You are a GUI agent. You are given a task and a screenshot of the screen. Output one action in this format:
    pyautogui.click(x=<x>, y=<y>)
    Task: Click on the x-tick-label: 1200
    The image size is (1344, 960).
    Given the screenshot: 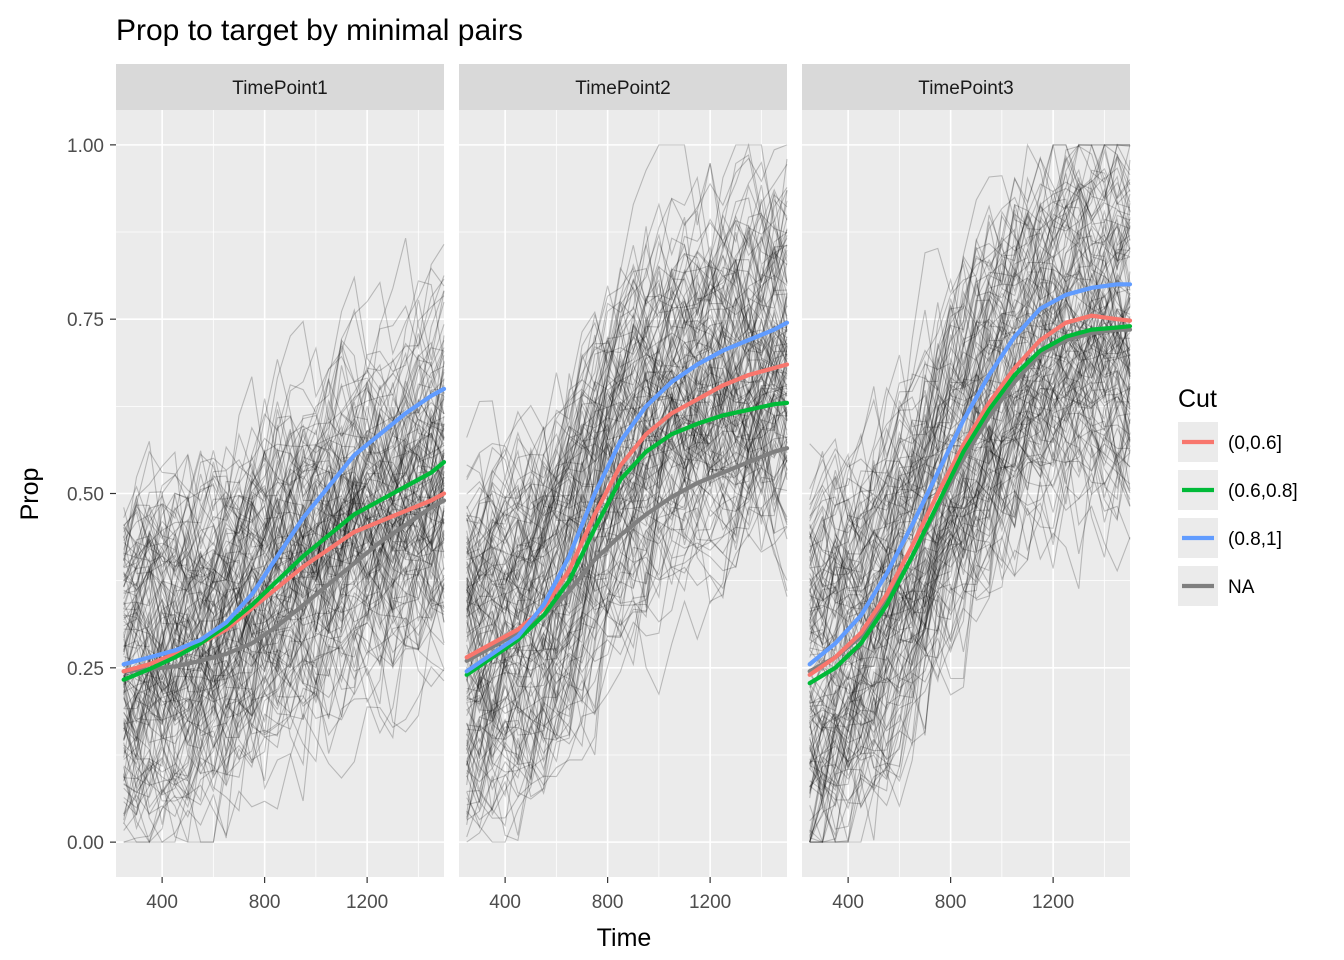 What is the action you would take?
    pyautogui.click(x=710, y=902)
    